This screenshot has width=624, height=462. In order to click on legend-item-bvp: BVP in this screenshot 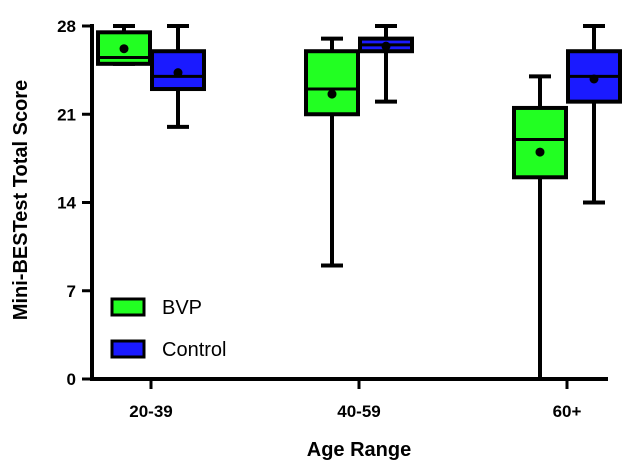, I will do `click(156, 308)`.